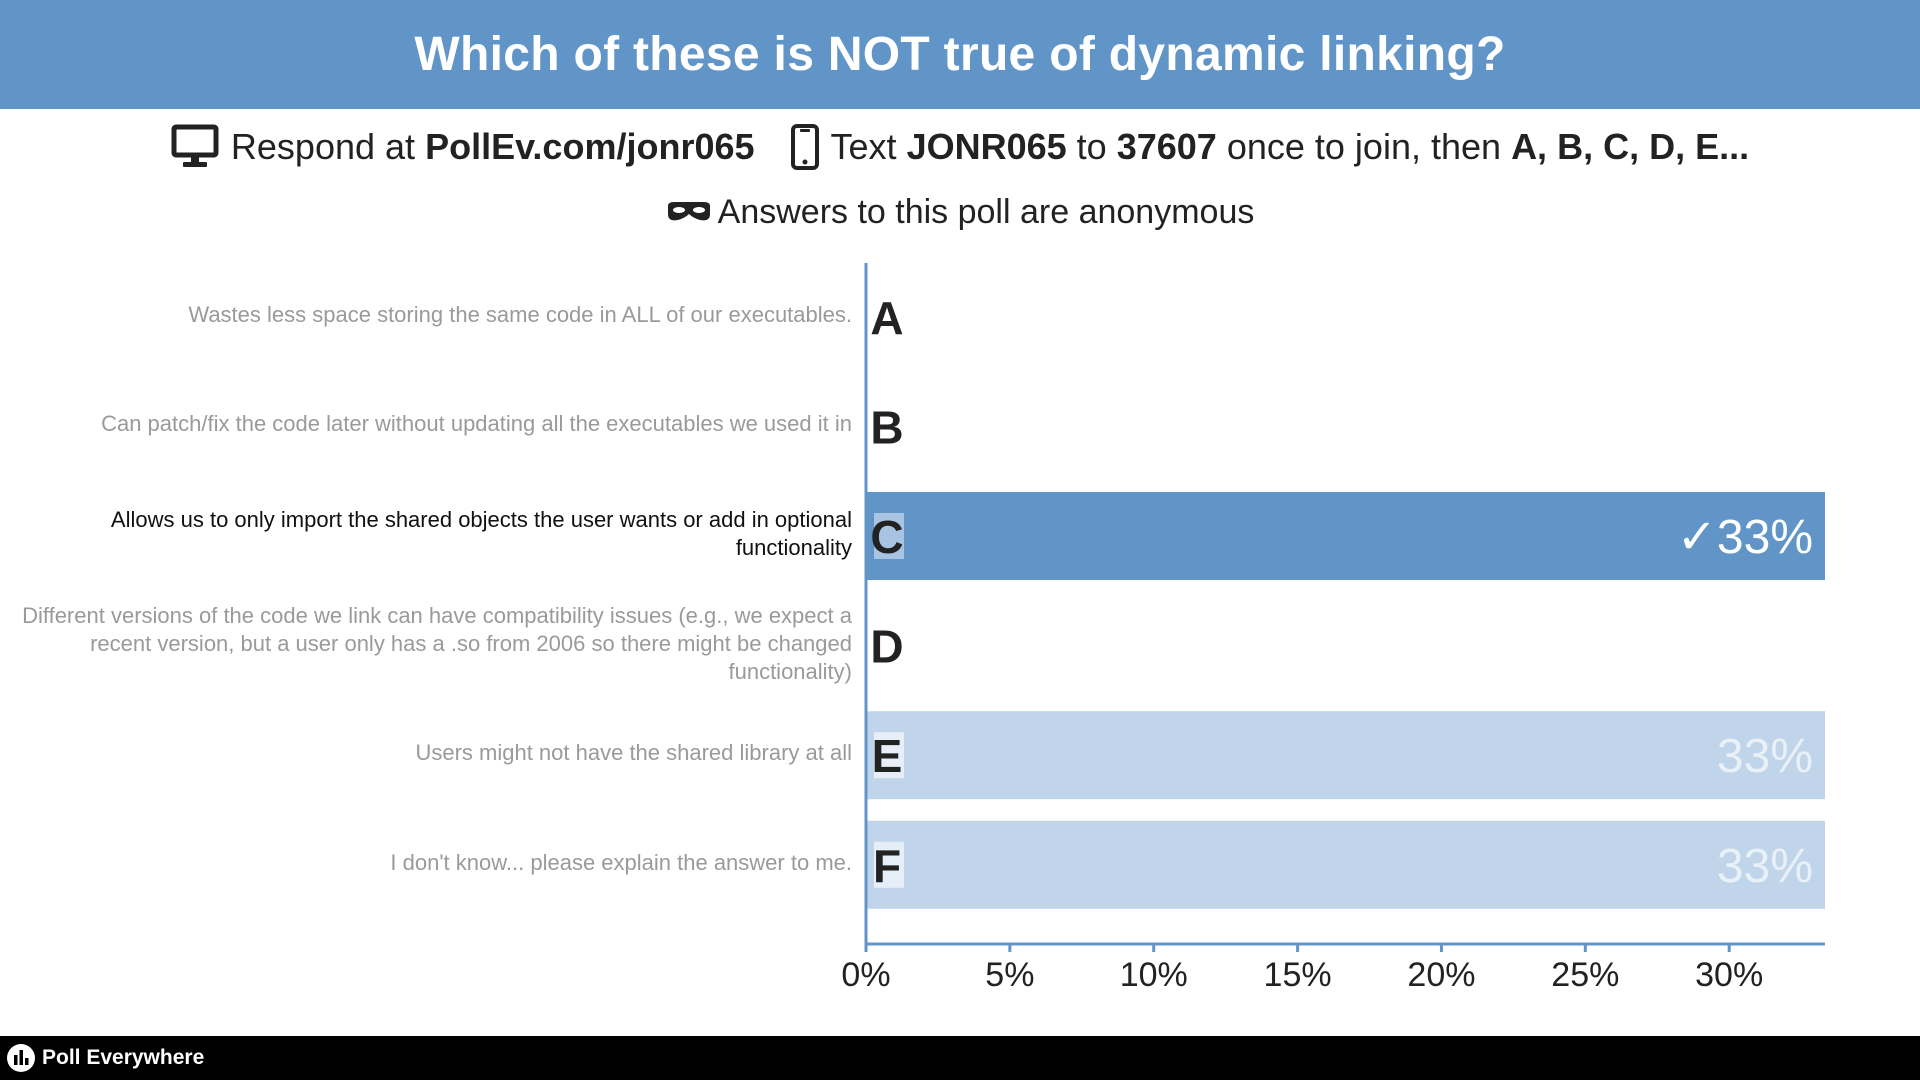 This screenshot has height=1080, width=1920. I want to click on category-label-f: F, so click(887, 866).